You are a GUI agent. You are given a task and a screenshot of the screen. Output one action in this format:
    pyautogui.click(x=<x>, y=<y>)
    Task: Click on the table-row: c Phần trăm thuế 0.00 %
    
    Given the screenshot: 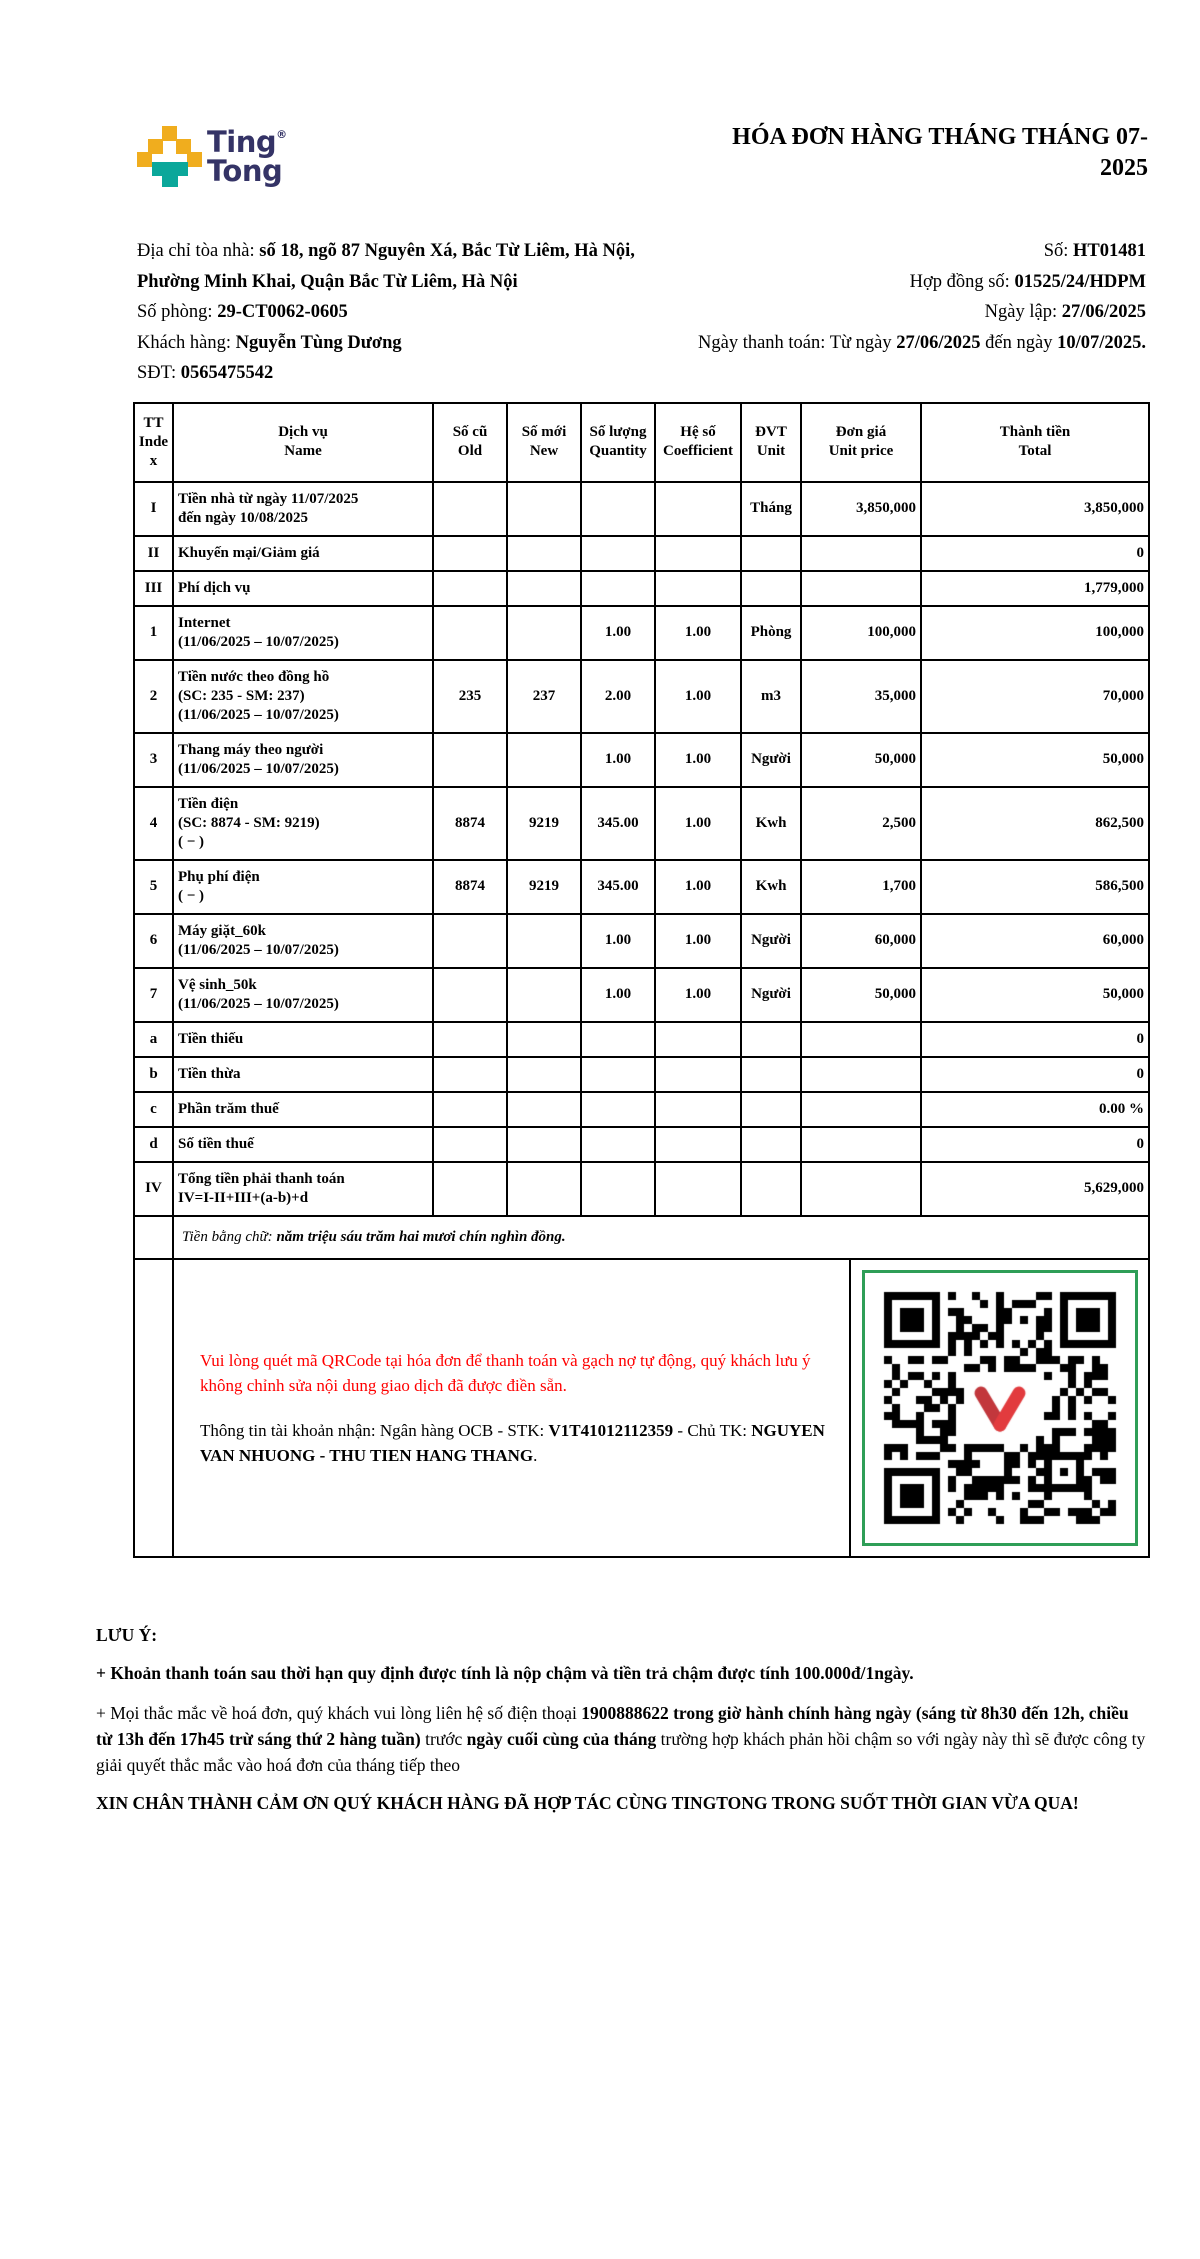 What is the action you would take?
    pyautogui.click(x=641, y=1109)
    